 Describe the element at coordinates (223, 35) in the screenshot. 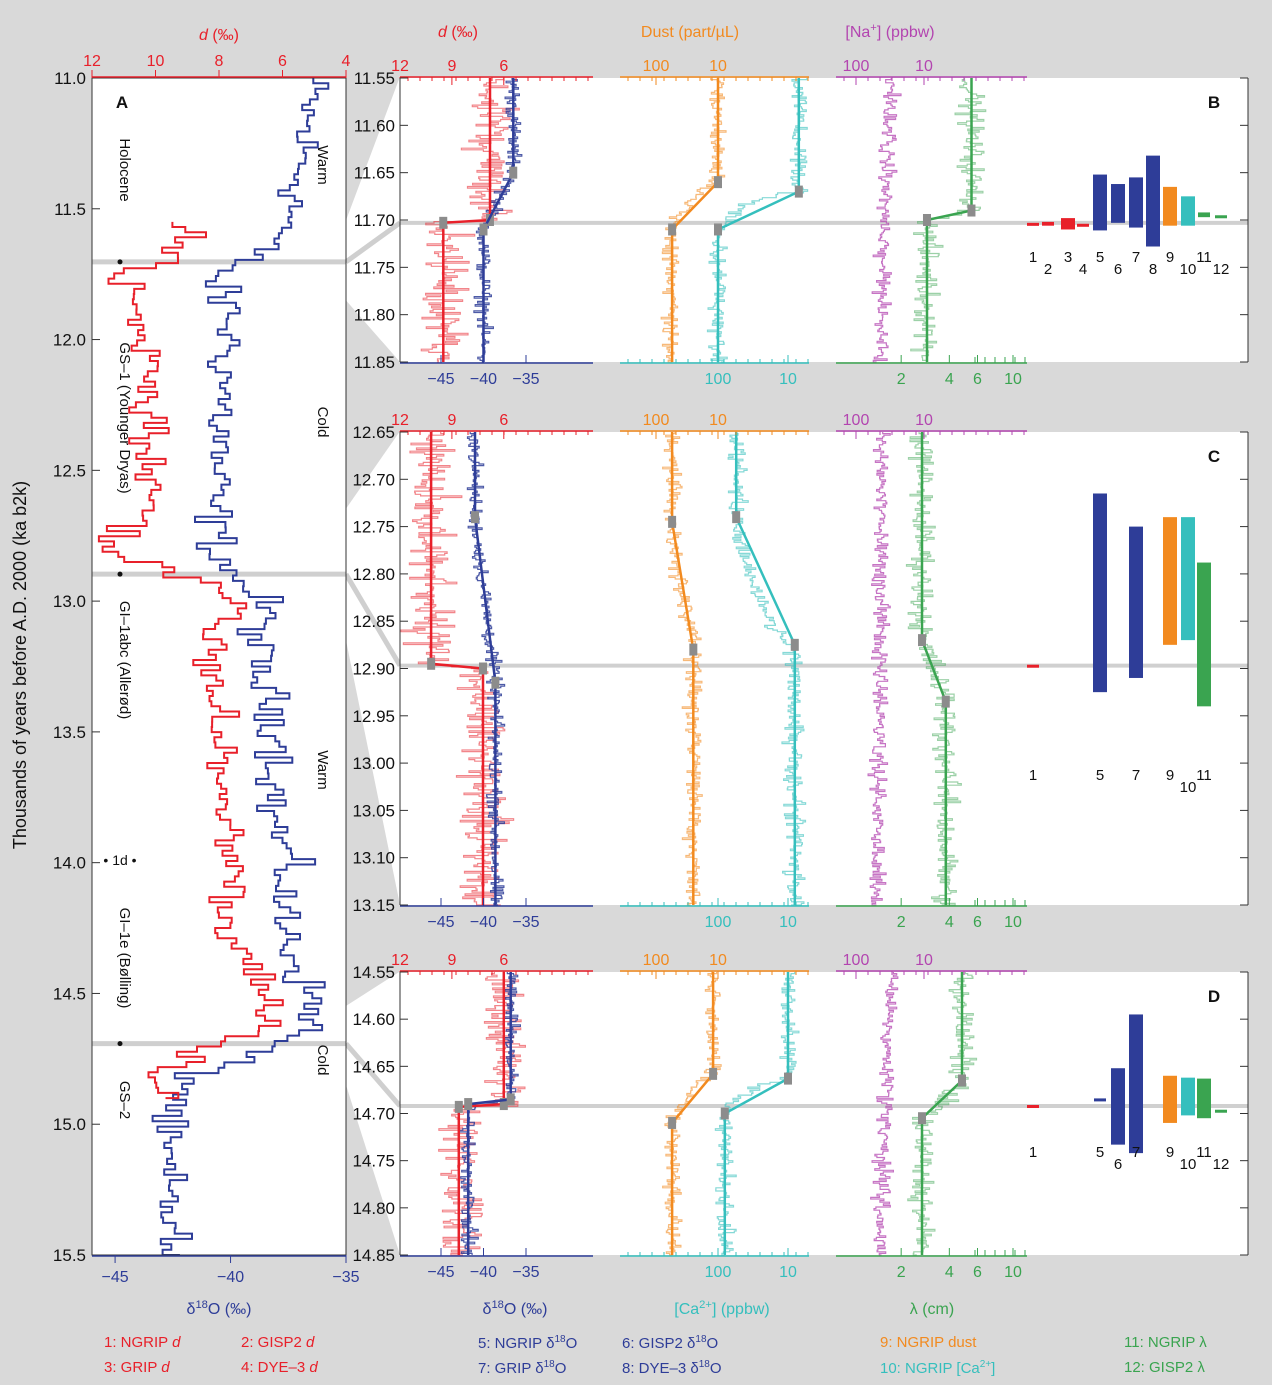

I see `panel-a-top-axis-label-part: (‰)` at that location.